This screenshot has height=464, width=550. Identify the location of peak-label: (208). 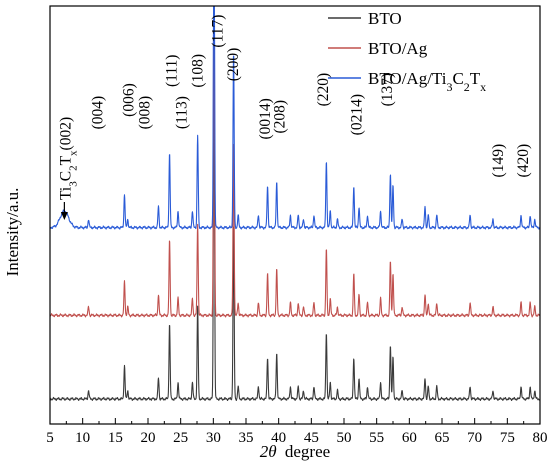
(279, 117).